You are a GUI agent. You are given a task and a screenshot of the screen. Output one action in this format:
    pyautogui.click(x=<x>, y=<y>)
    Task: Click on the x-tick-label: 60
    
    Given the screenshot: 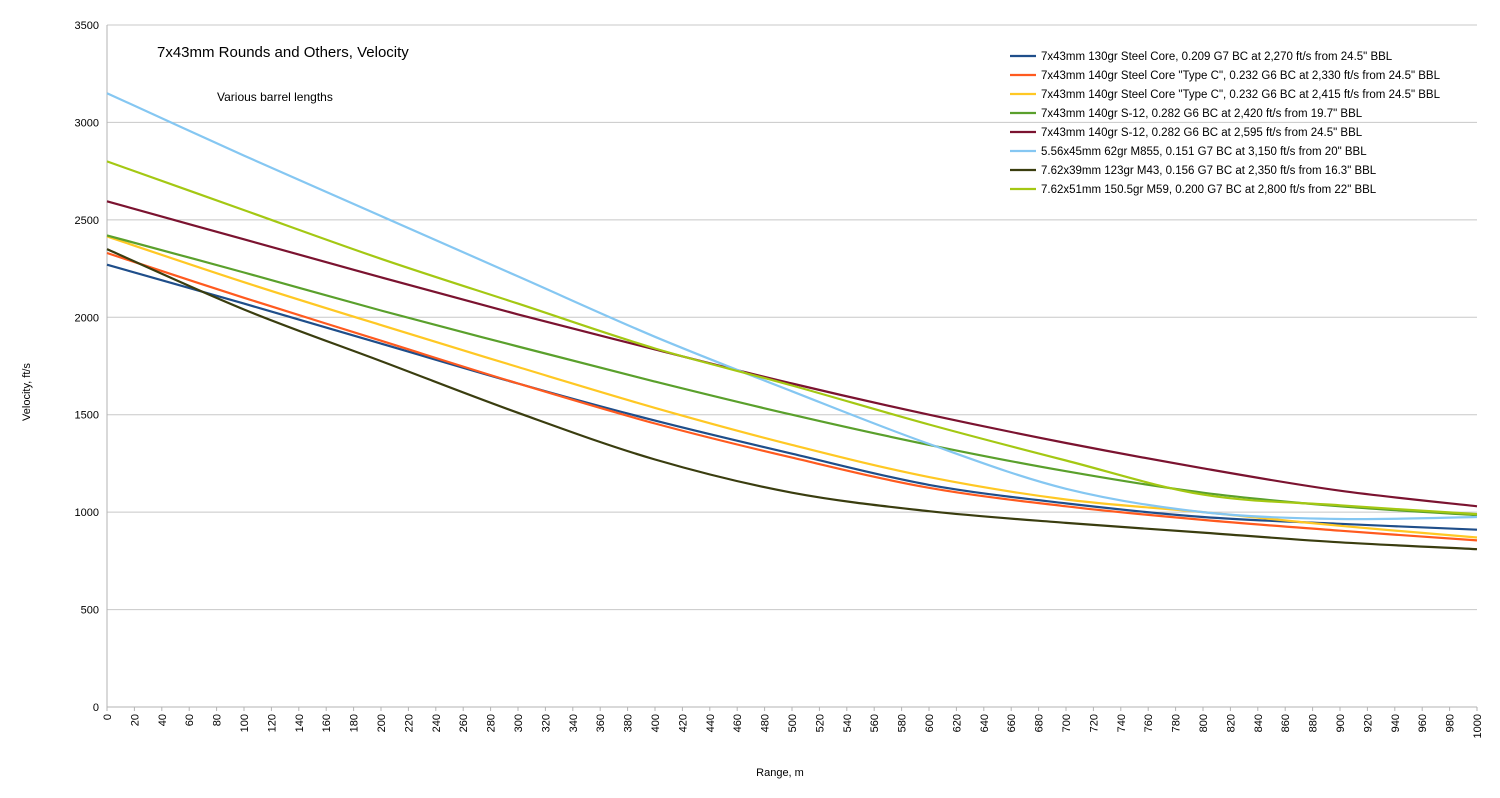 What is the action you would take?
    pyautogui.click(x=190, y=720)
    